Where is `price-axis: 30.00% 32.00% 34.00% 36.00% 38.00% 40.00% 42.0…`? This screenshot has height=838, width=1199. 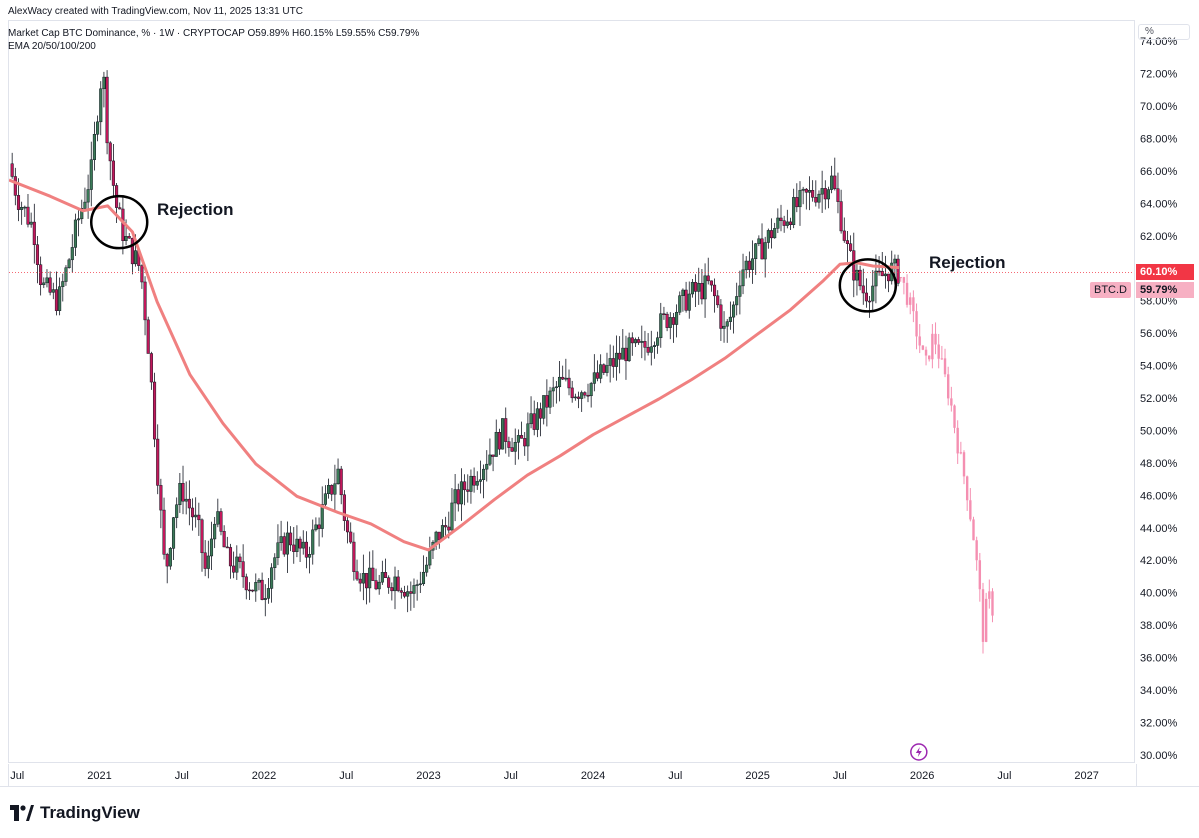 price-axis: 30.00% 32.00% 34.00% 36.00% 38.00% 40.00% 42.0… is located at coordinates (1167, 391).